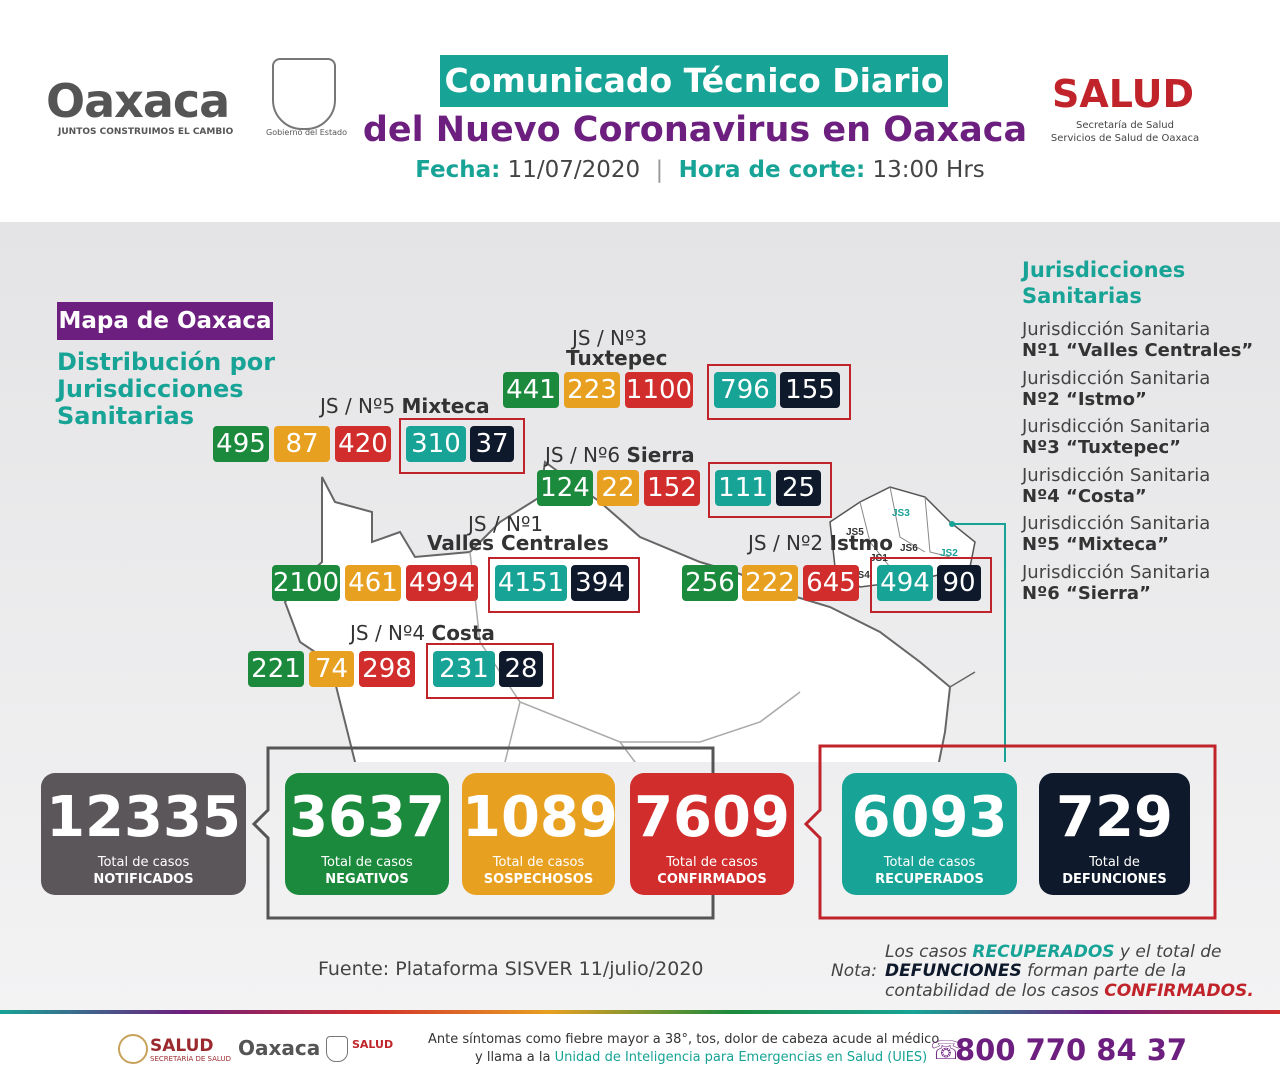 This screenshot has height=1082, width=1280. I want to click on js5-confirmados: 420, so click(363, 444).